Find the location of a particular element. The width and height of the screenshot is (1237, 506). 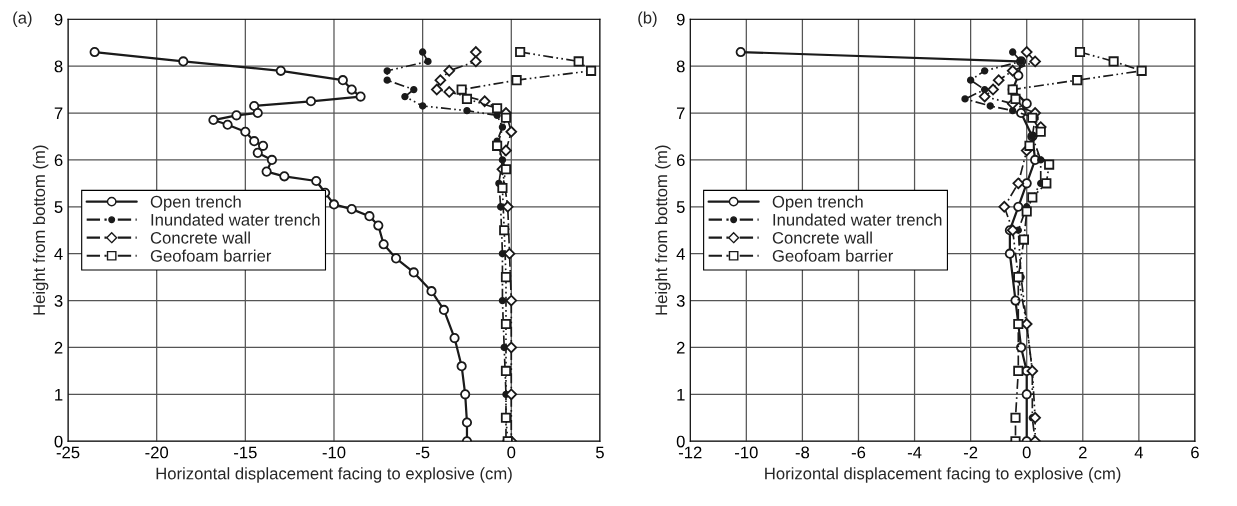

x-tick-label: -5 is located at coordinates (422, 452).